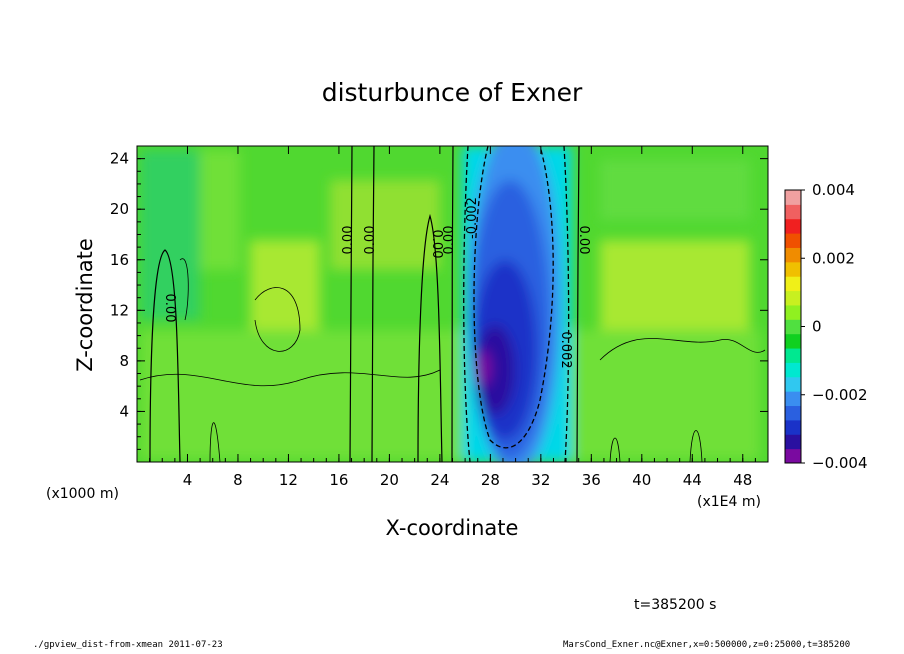 This screenshot has width=904, height=654. Describe the element at coordinates (675, 605) in the screenshot. I see `time-label: t=385200 s` at that location.